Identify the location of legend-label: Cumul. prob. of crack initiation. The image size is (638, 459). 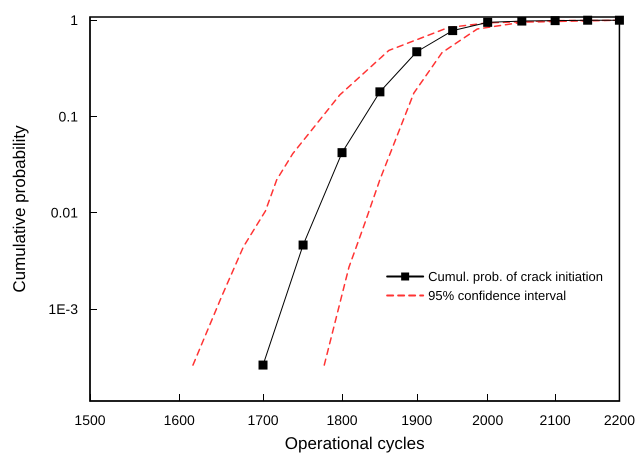
(516, 276).